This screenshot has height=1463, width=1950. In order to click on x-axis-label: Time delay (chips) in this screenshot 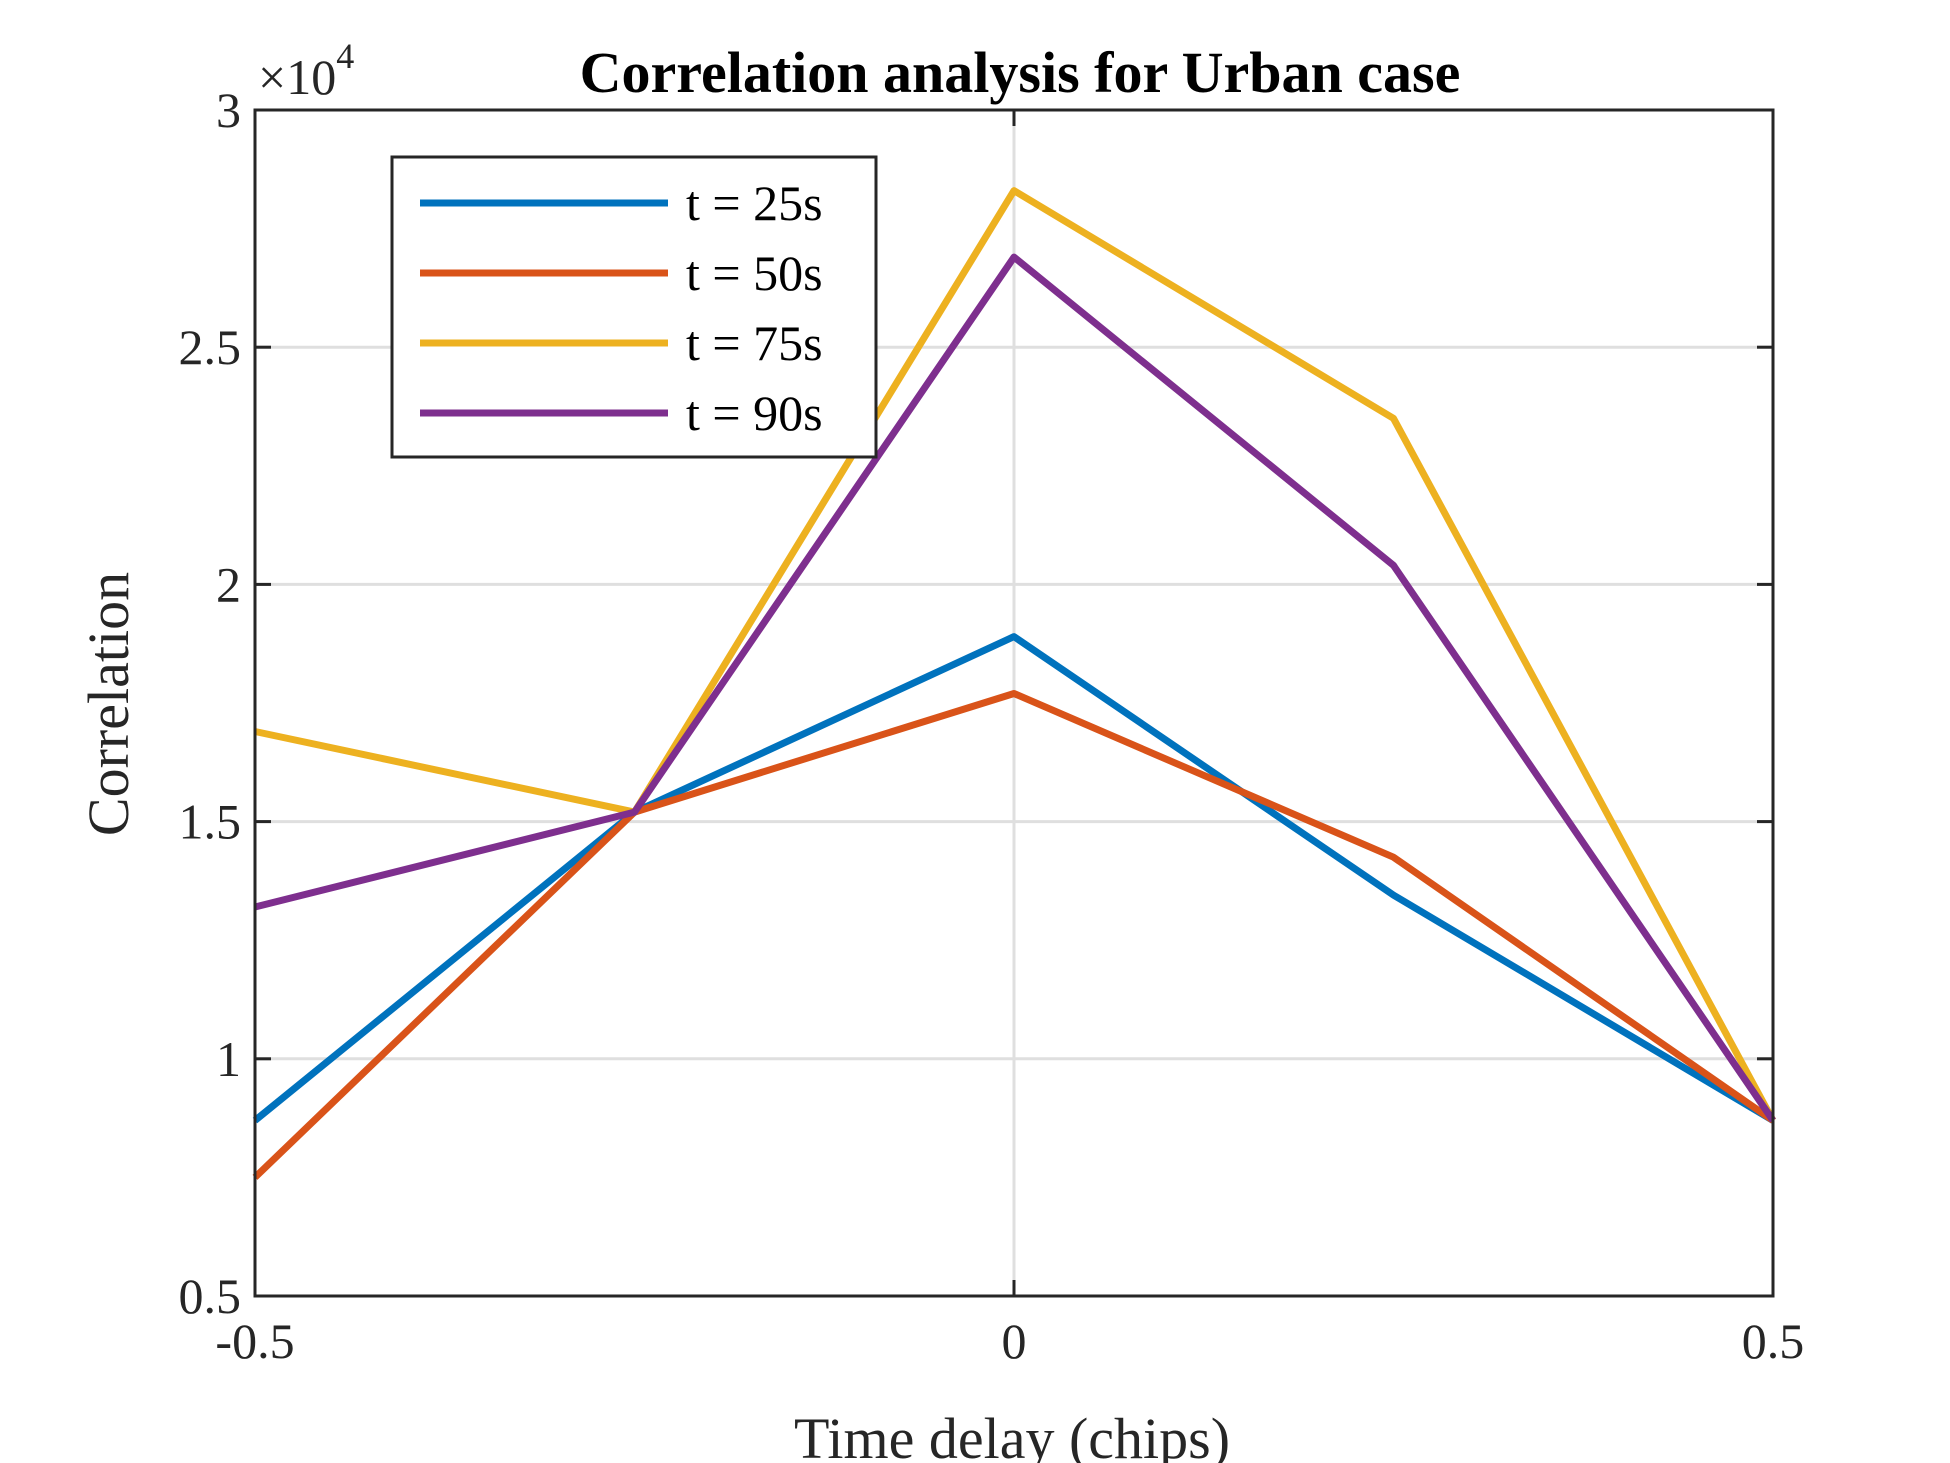, I will do `click(1012, 1434)`.